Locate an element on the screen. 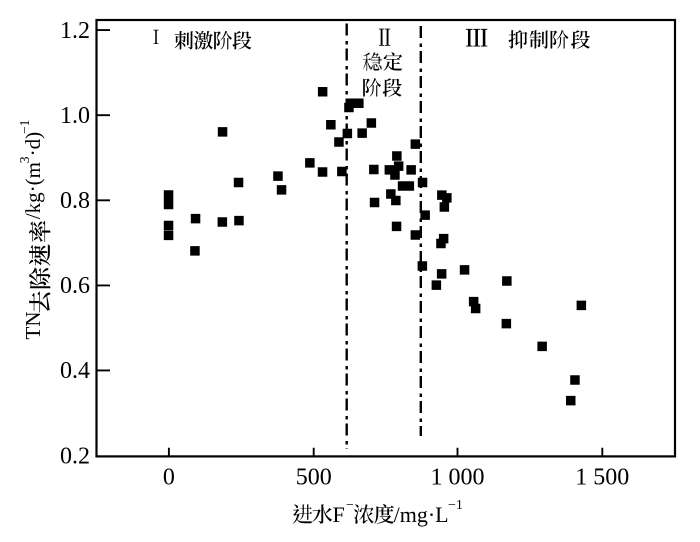 The image size is (700, 542). svg-text: ·d) is located at coordinates (33, 144).